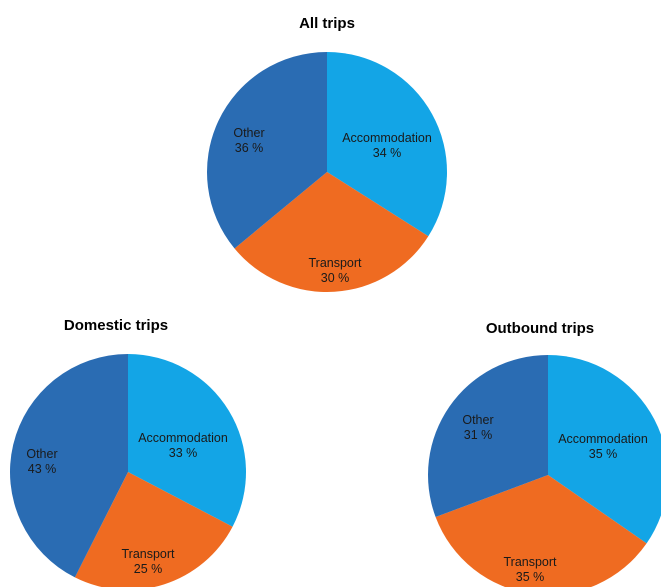 The width and height of the screenshot is (661, 587). Describe the element at coordinates (603, 454) in the screenshot. I see `slice-value-accommodation: 35 %` at that location.